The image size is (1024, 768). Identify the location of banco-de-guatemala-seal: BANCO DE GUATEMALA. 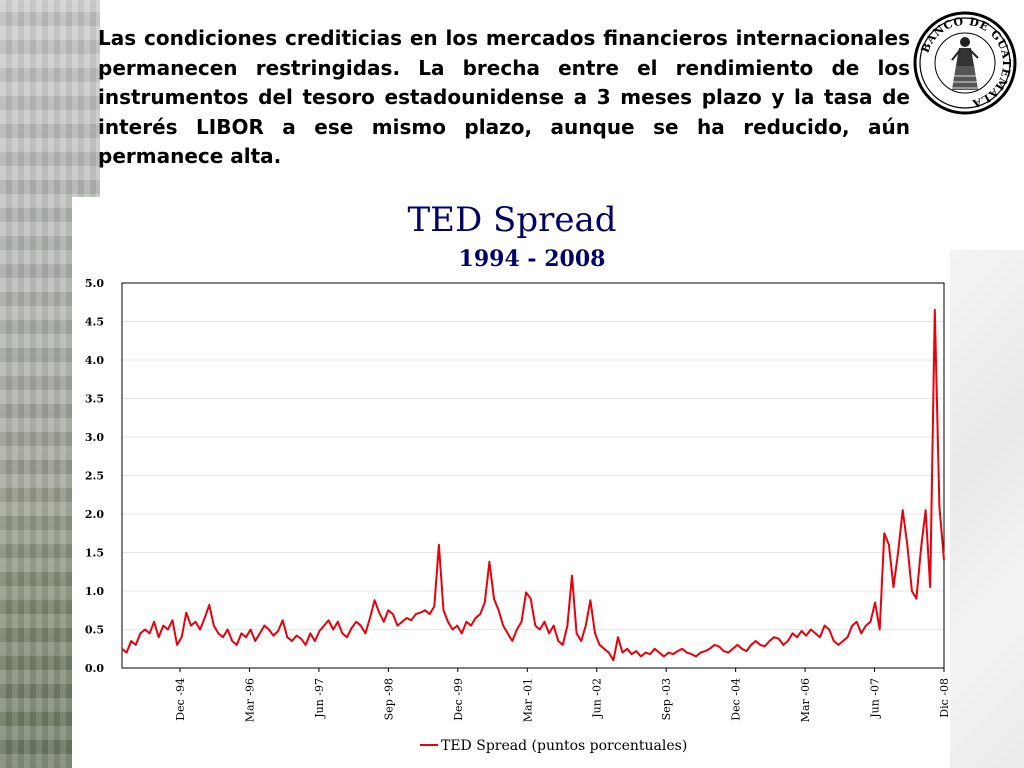
(965, 63).